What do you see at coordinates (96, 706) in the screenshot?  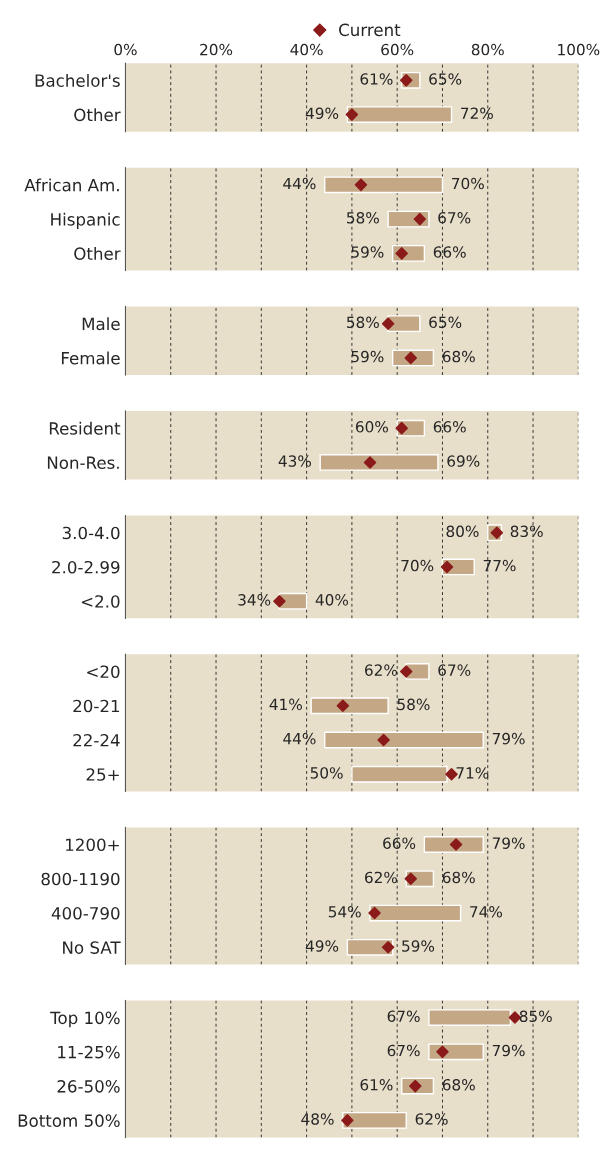 I see `y-tick-label: 20-21` at bounding box center [96, 706].